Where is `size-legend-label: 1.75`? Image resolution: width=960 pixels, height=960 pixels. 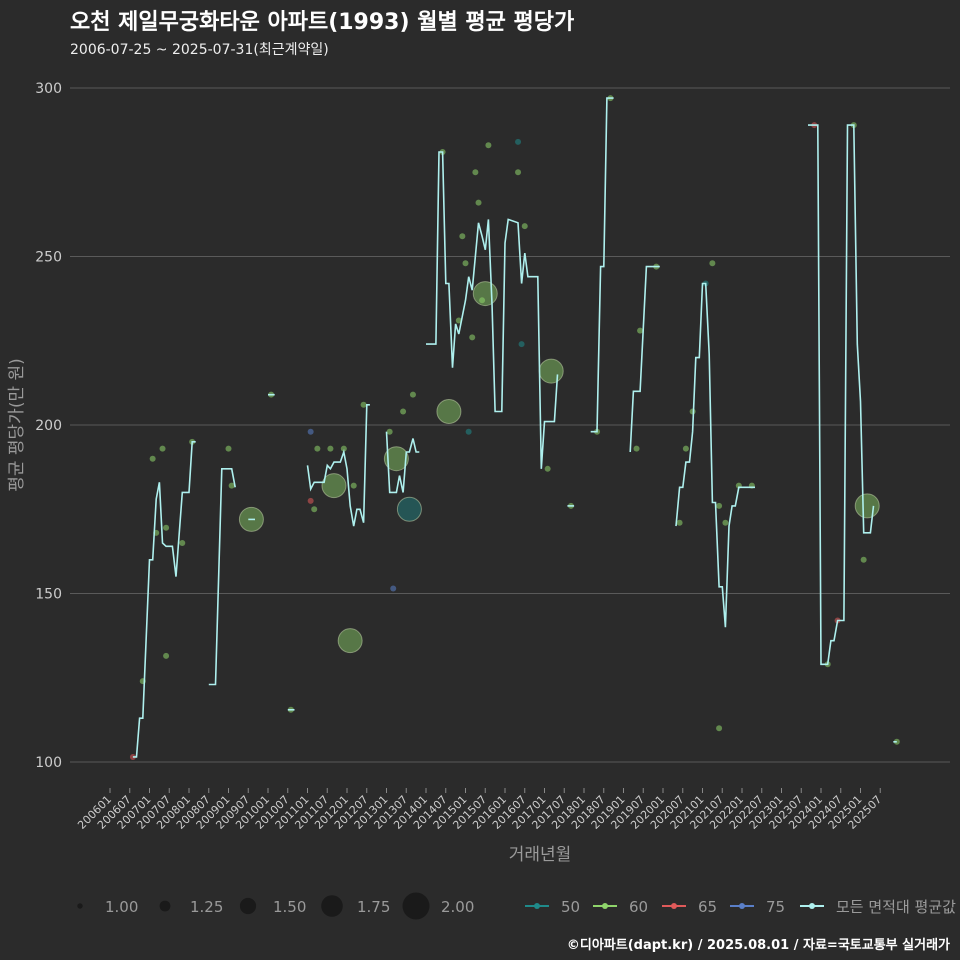
size-legend-label: 1.75 is located at coordinates (373, 907).